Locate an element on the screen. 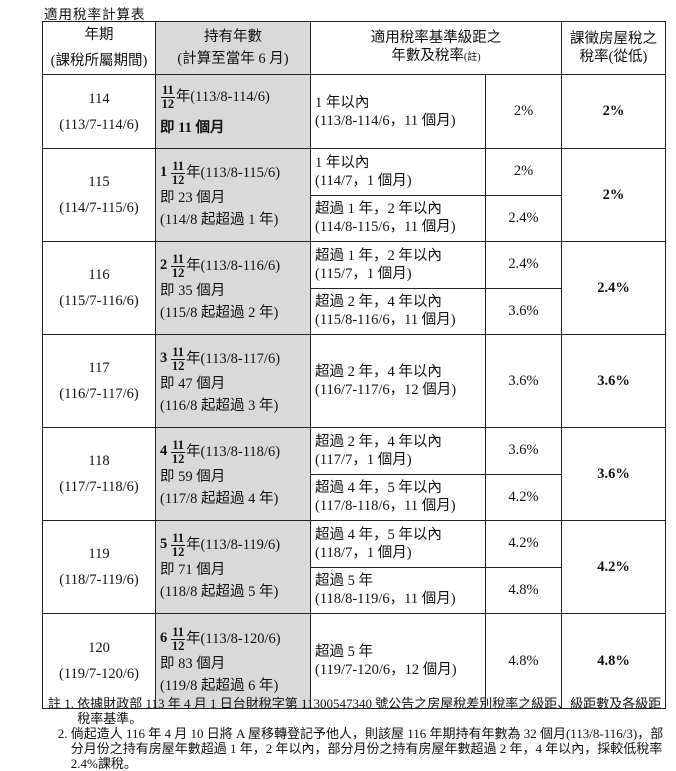 The image size is (676, 771). holding-range: 年(113/8-118/6) is located at coordinates (233, 451).